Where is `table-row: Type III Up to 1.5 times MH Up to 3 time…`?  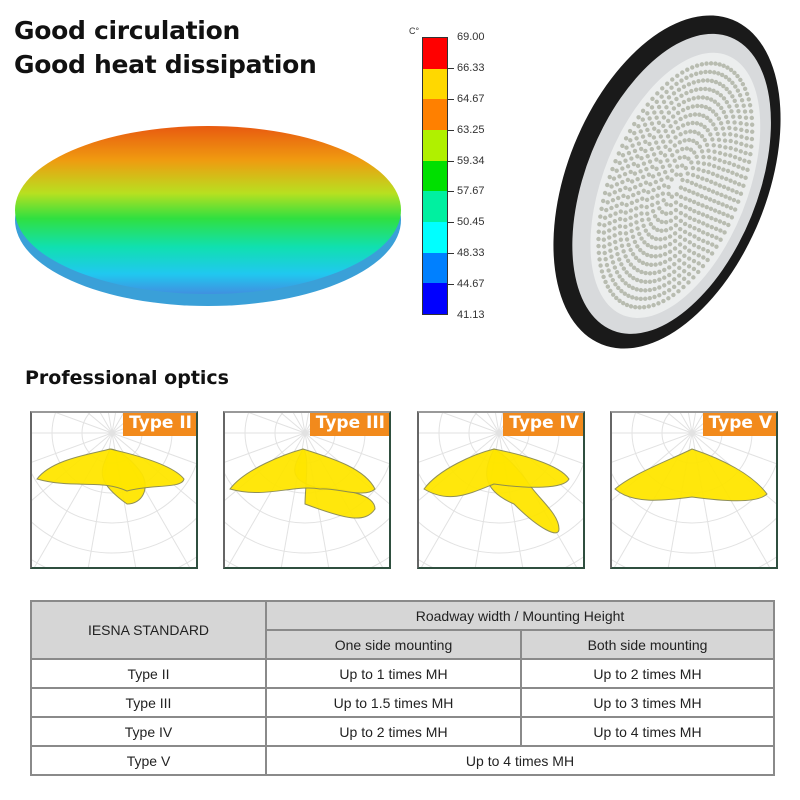 table-row: Type III Up to 1.5 times MH Up to 3 time… is located at coordinates (402, 702).